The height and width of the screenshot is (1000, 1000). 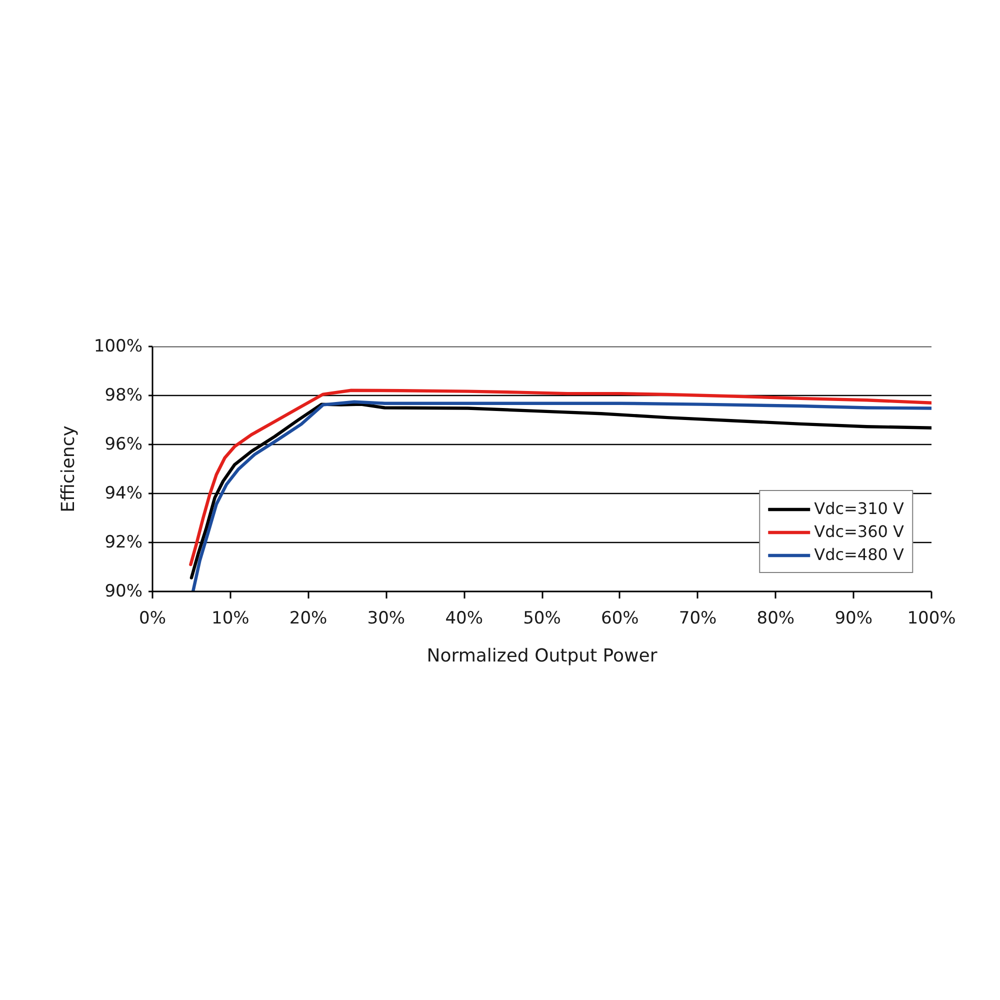 I want to click on legend-label: Vdc=480 V, so click(x=859, y=554).